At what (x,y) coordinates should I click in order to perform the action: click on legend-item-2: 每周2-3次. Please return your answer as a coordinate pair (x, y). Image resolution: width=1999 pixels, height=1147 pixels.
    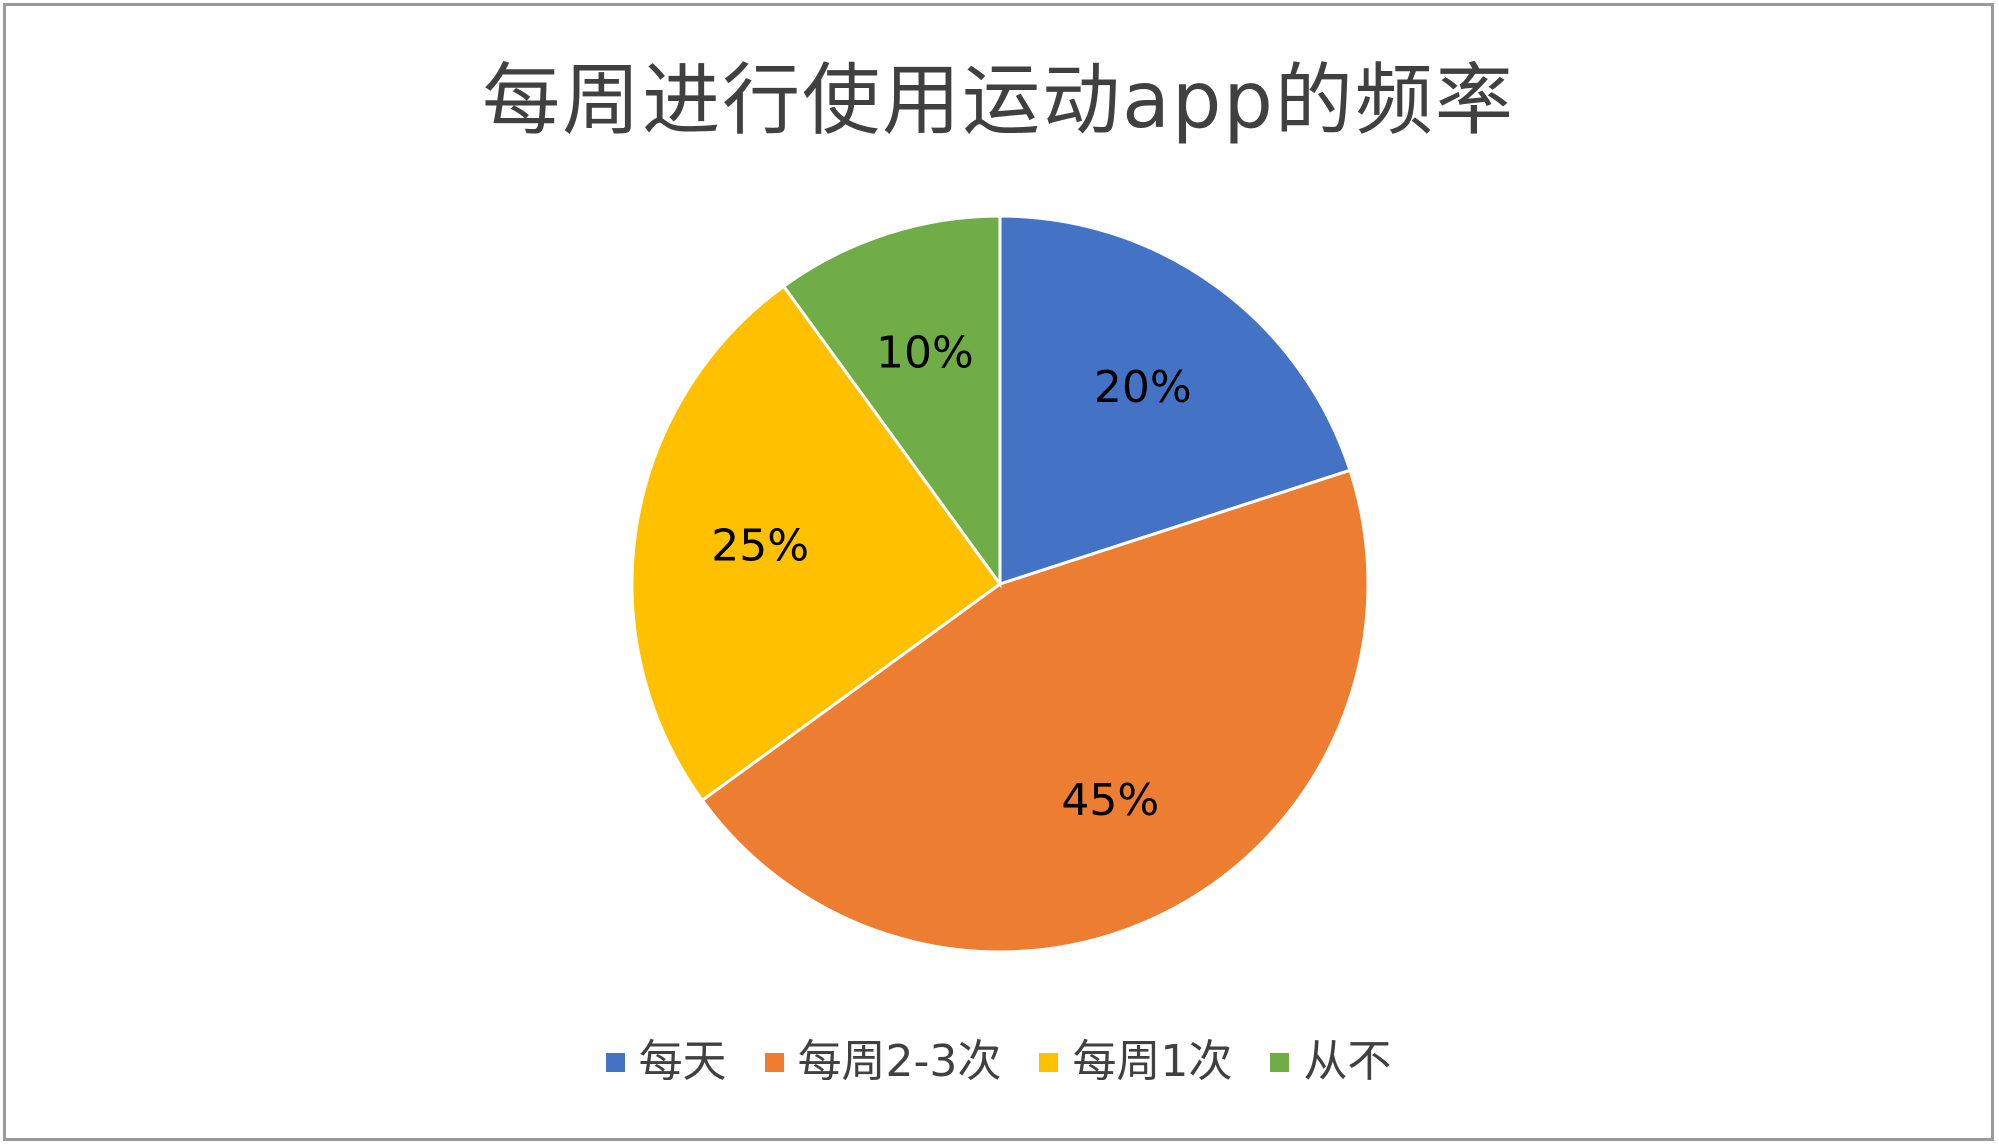
    Looking at the image, I should click on (883, 1062).